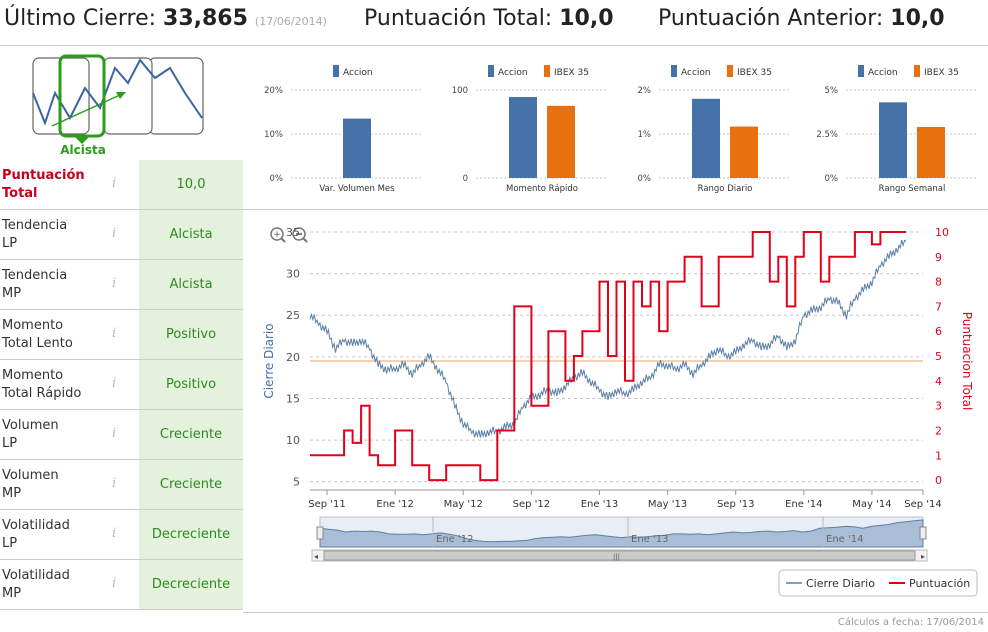  Describe the element at coordinates (923, 504) in the screenshot. I see `x-tick-label: Sep '14` at that location.